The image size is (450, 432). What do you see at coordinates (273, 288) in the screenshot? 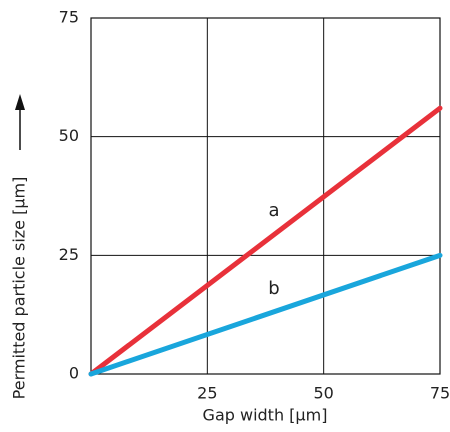
I see `series-label: b` at bounding box center [273, 288].